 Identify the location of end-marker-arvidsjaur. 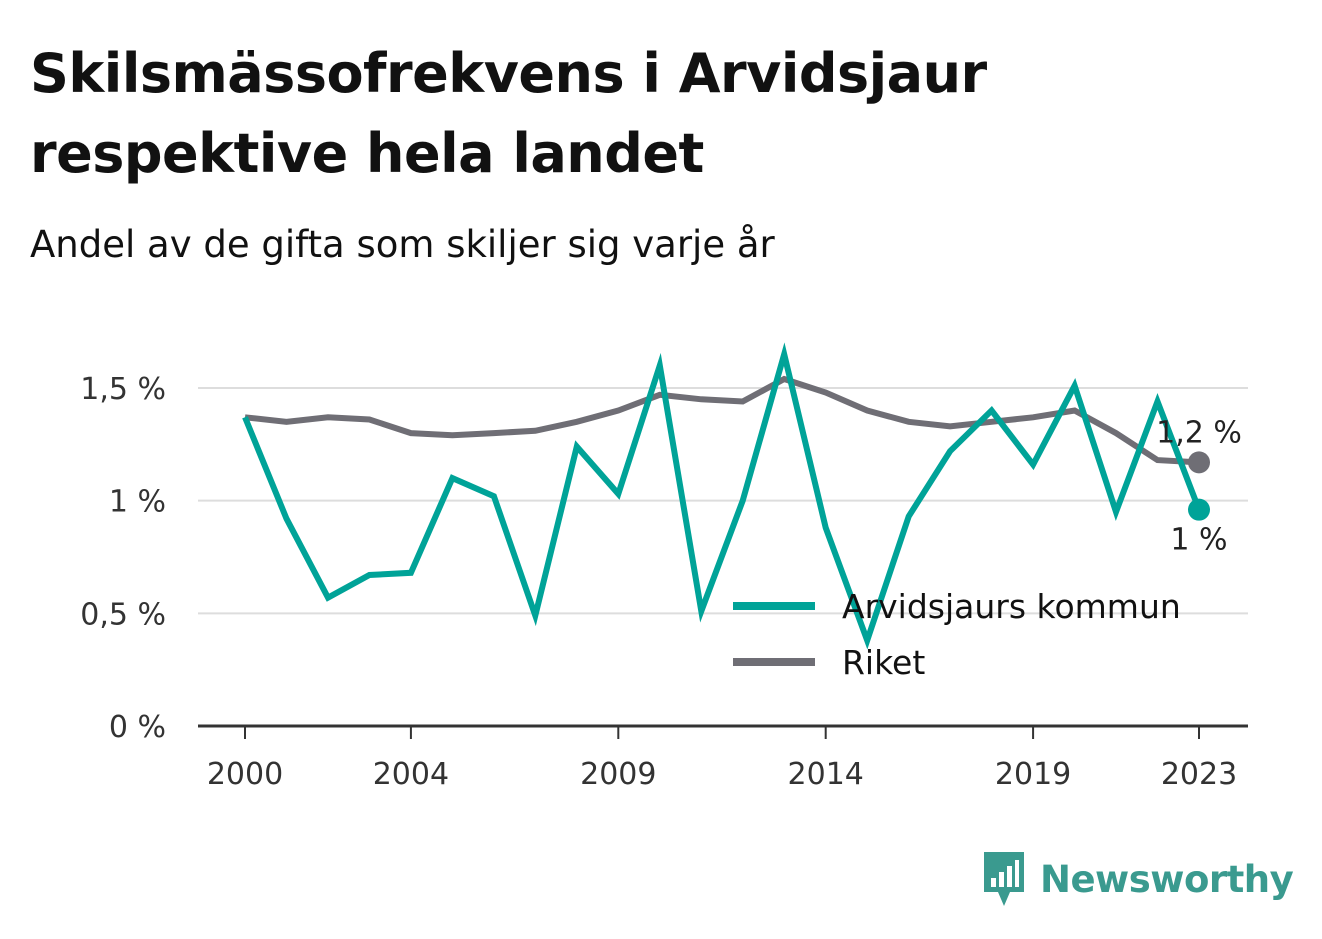
(1199, 509).